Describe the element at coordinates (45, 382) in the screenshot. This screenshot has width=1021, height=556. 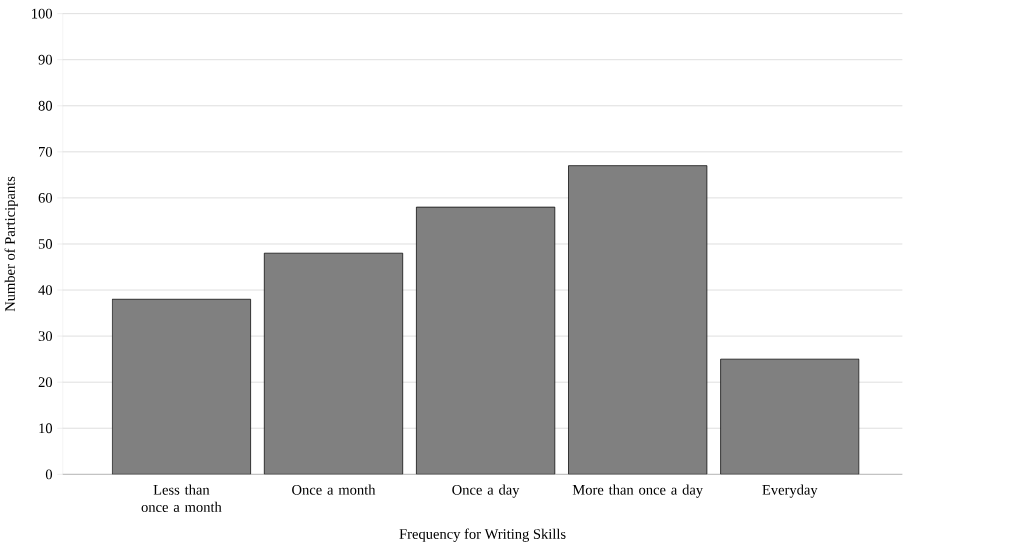
I see `y-tick-label: 20` at that location.